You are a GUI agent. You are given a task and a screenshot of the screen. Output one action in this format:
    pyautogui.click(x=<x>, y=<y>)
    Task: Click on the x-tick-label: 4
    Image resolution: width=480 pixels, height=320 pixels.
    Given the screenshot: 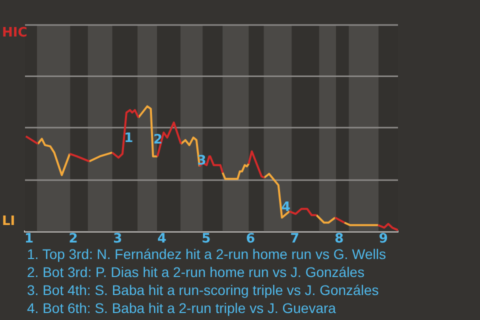 What is the action you would take?
    pyautogui.click(x=161, y=239)
    